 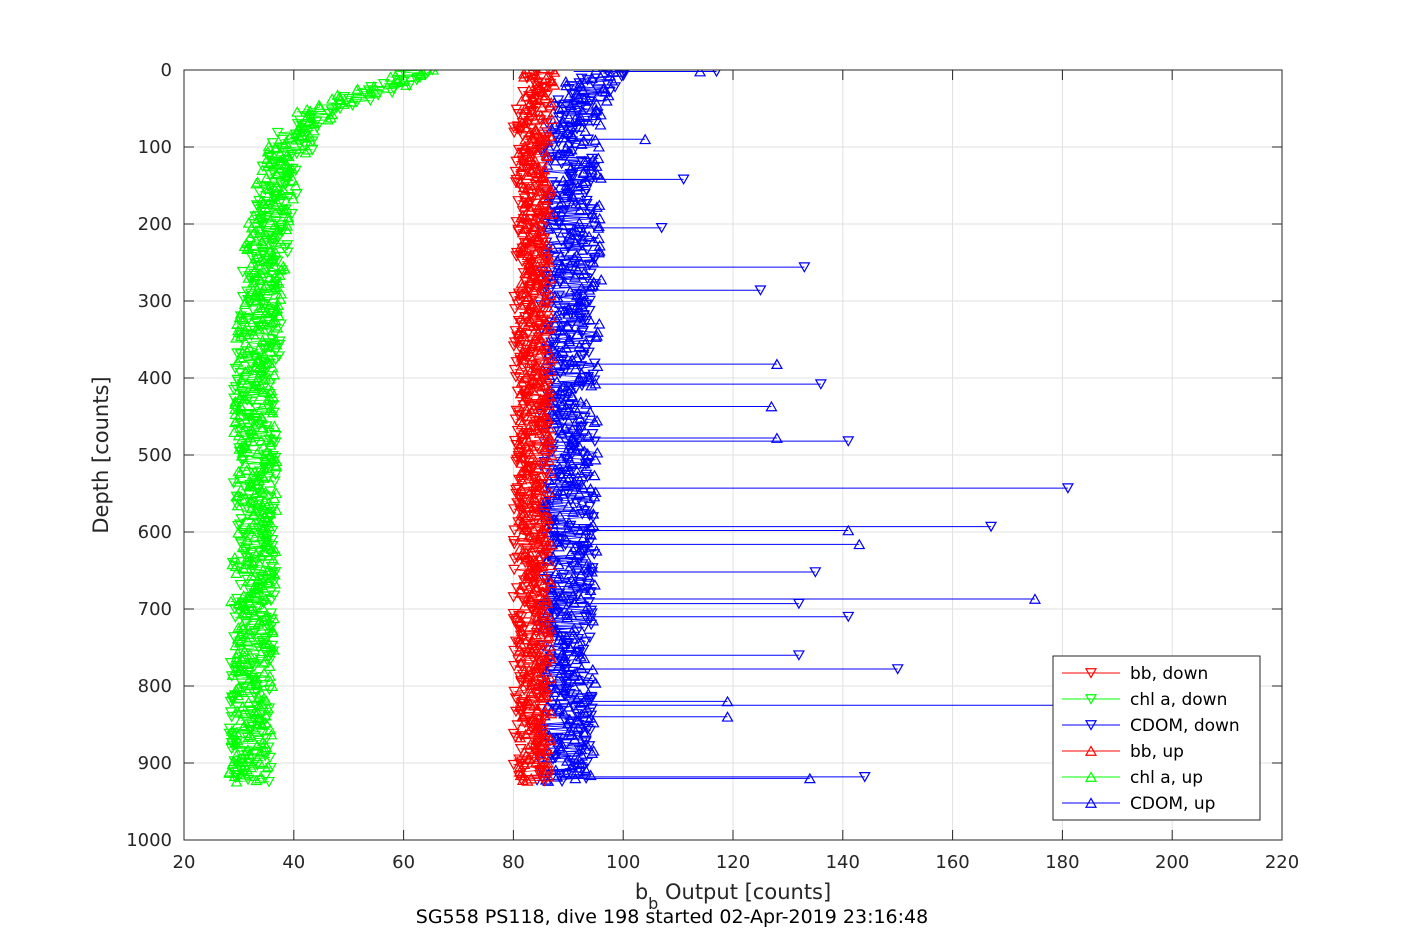 I want to click on legend-label: bb, down, so click(x=1169, y=674).